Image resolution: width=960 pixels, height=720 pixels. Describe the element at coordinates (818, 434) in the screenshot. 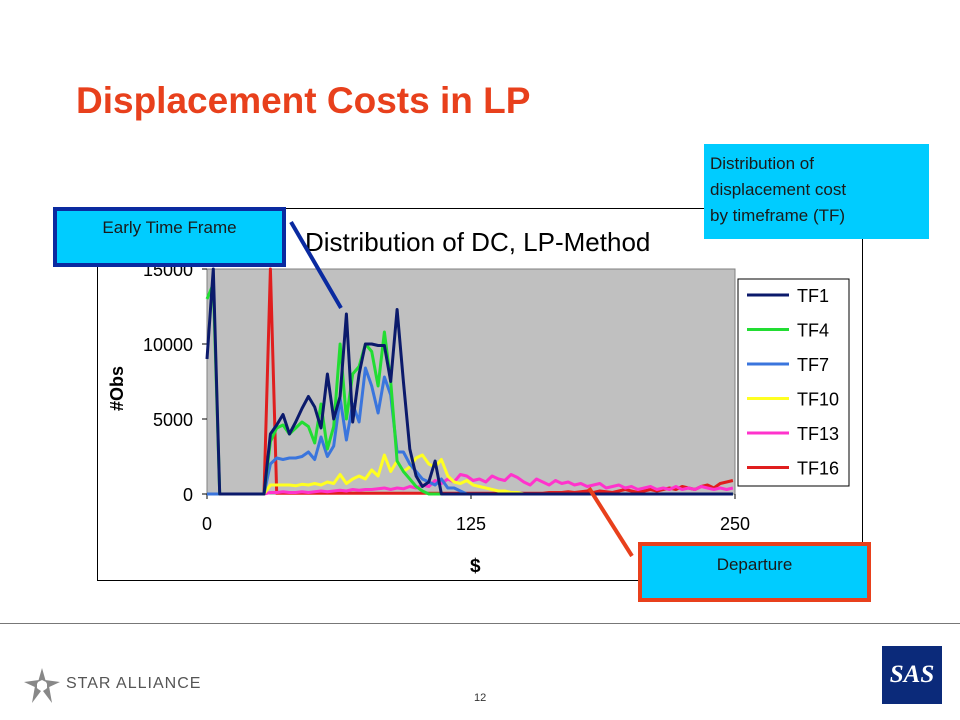

I see `legend-label-tf13: TF13` at that location.